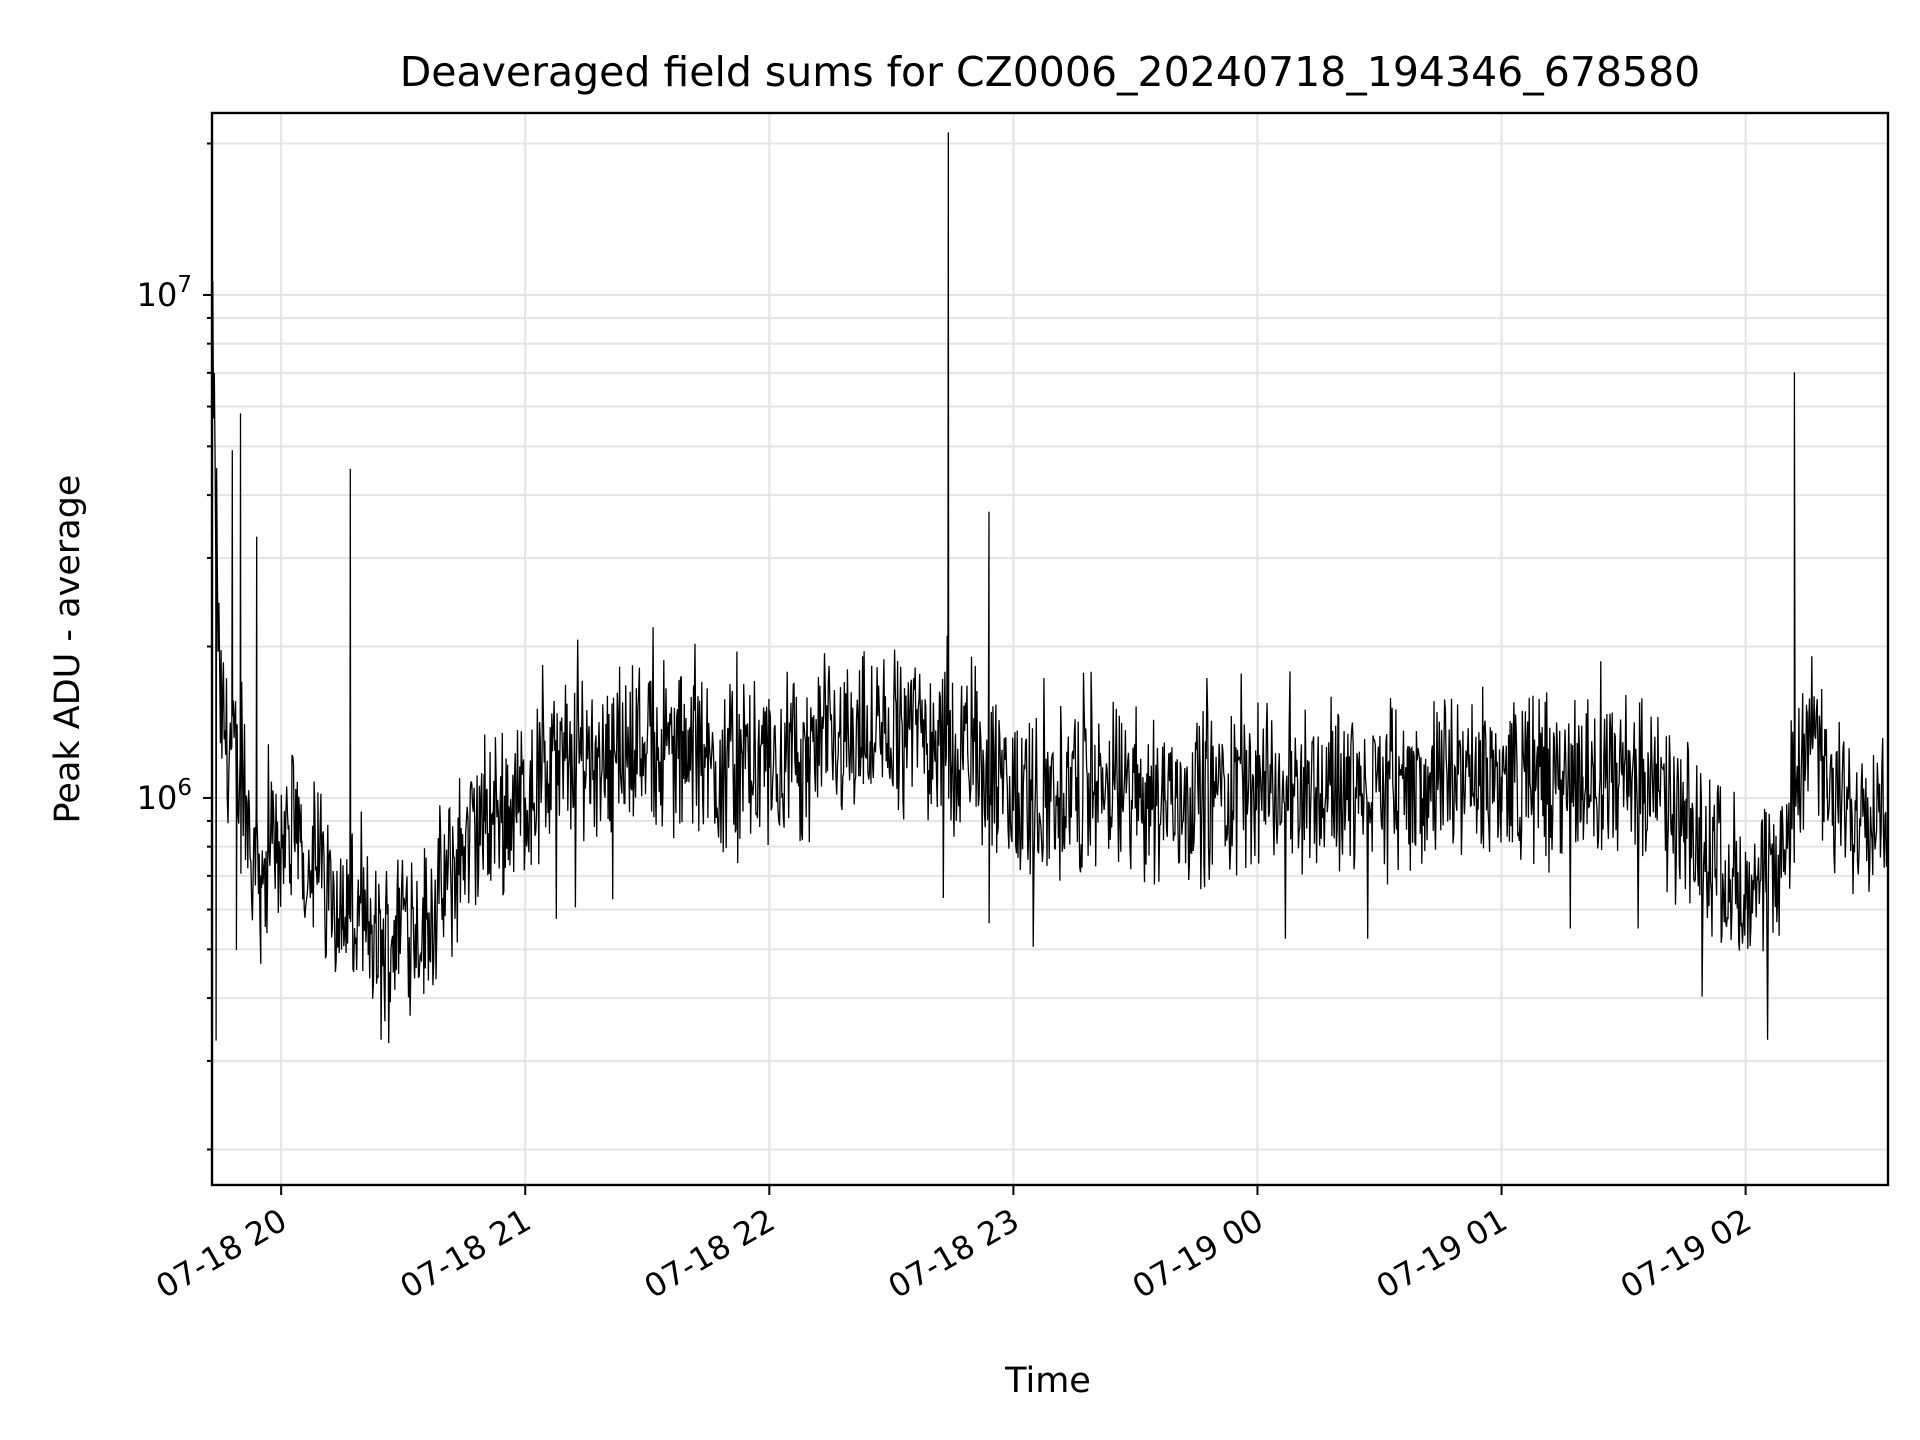 This screenshot has width=1920, height=1440. What do you see at coordinates (710, 1253) in the screenshot?
I see `x-tick-label: 07-18 22` at bounding box center [710, 1253].